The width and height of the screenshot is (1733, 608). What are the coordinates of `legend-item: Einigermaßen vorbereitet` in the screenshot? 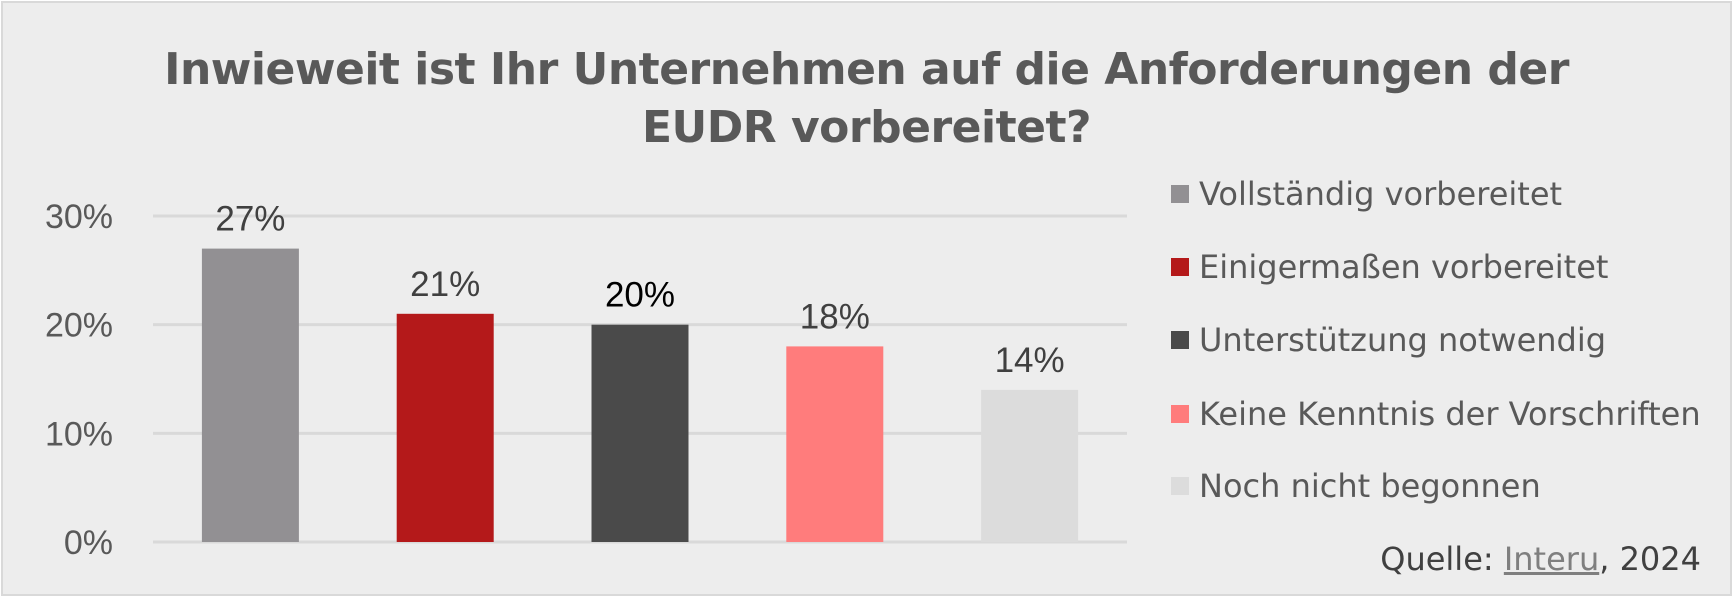 It's located at (1389, 267).